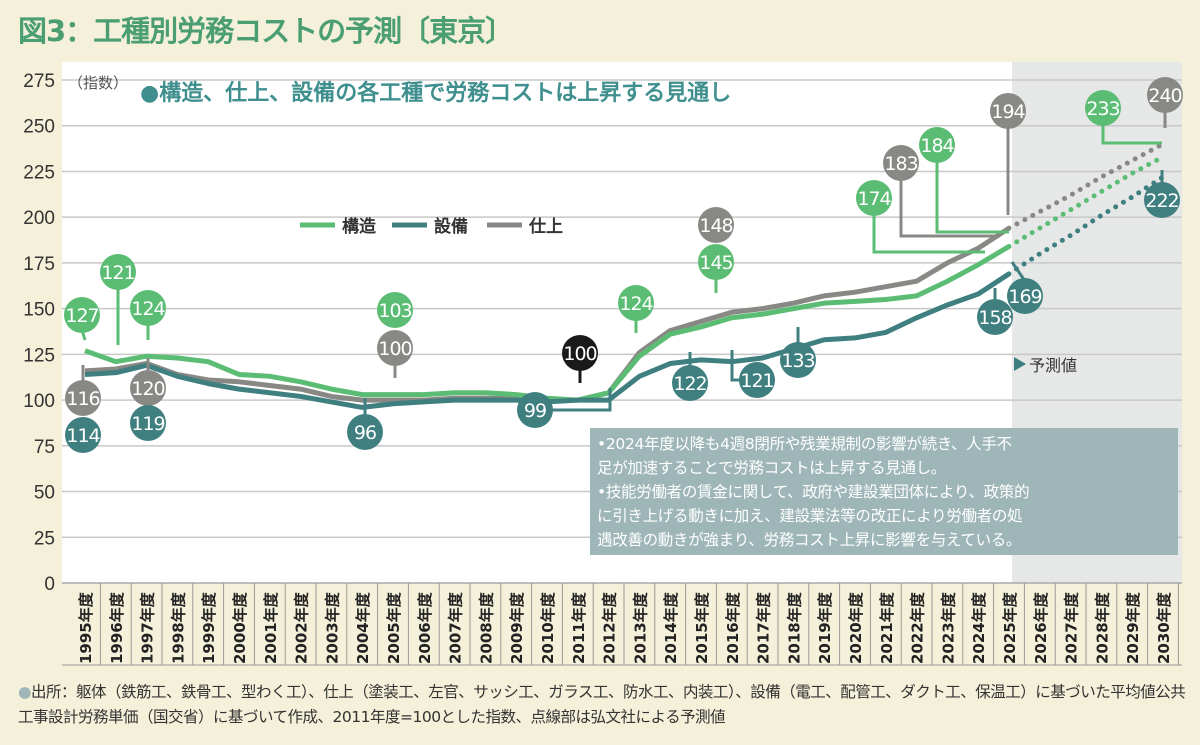 The height and width of the screenshot is (745, 1200). Describe the element at coordinates (451, 226) in the screenshot. I see `legend-label: 設備` at that location.